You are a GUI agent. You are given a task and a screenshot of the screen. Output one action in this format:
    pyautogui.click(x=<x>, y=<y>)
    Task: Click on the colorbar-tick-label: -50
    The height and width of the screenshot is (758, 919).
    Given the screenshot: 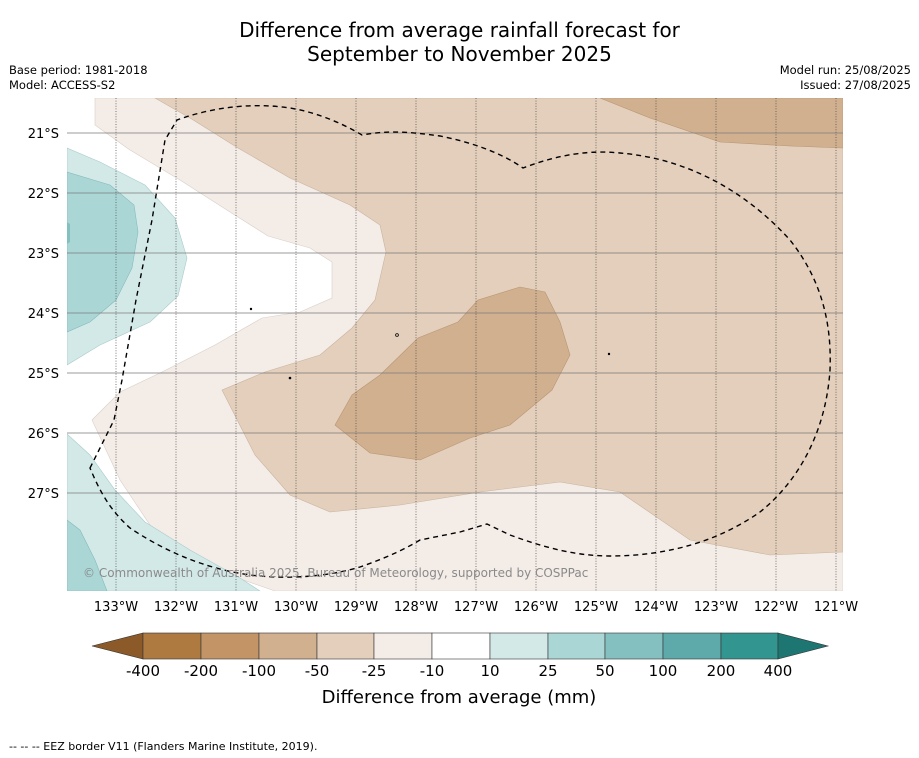 What is the action you would take?
    pyautogui.click(x=317, y=671)
    